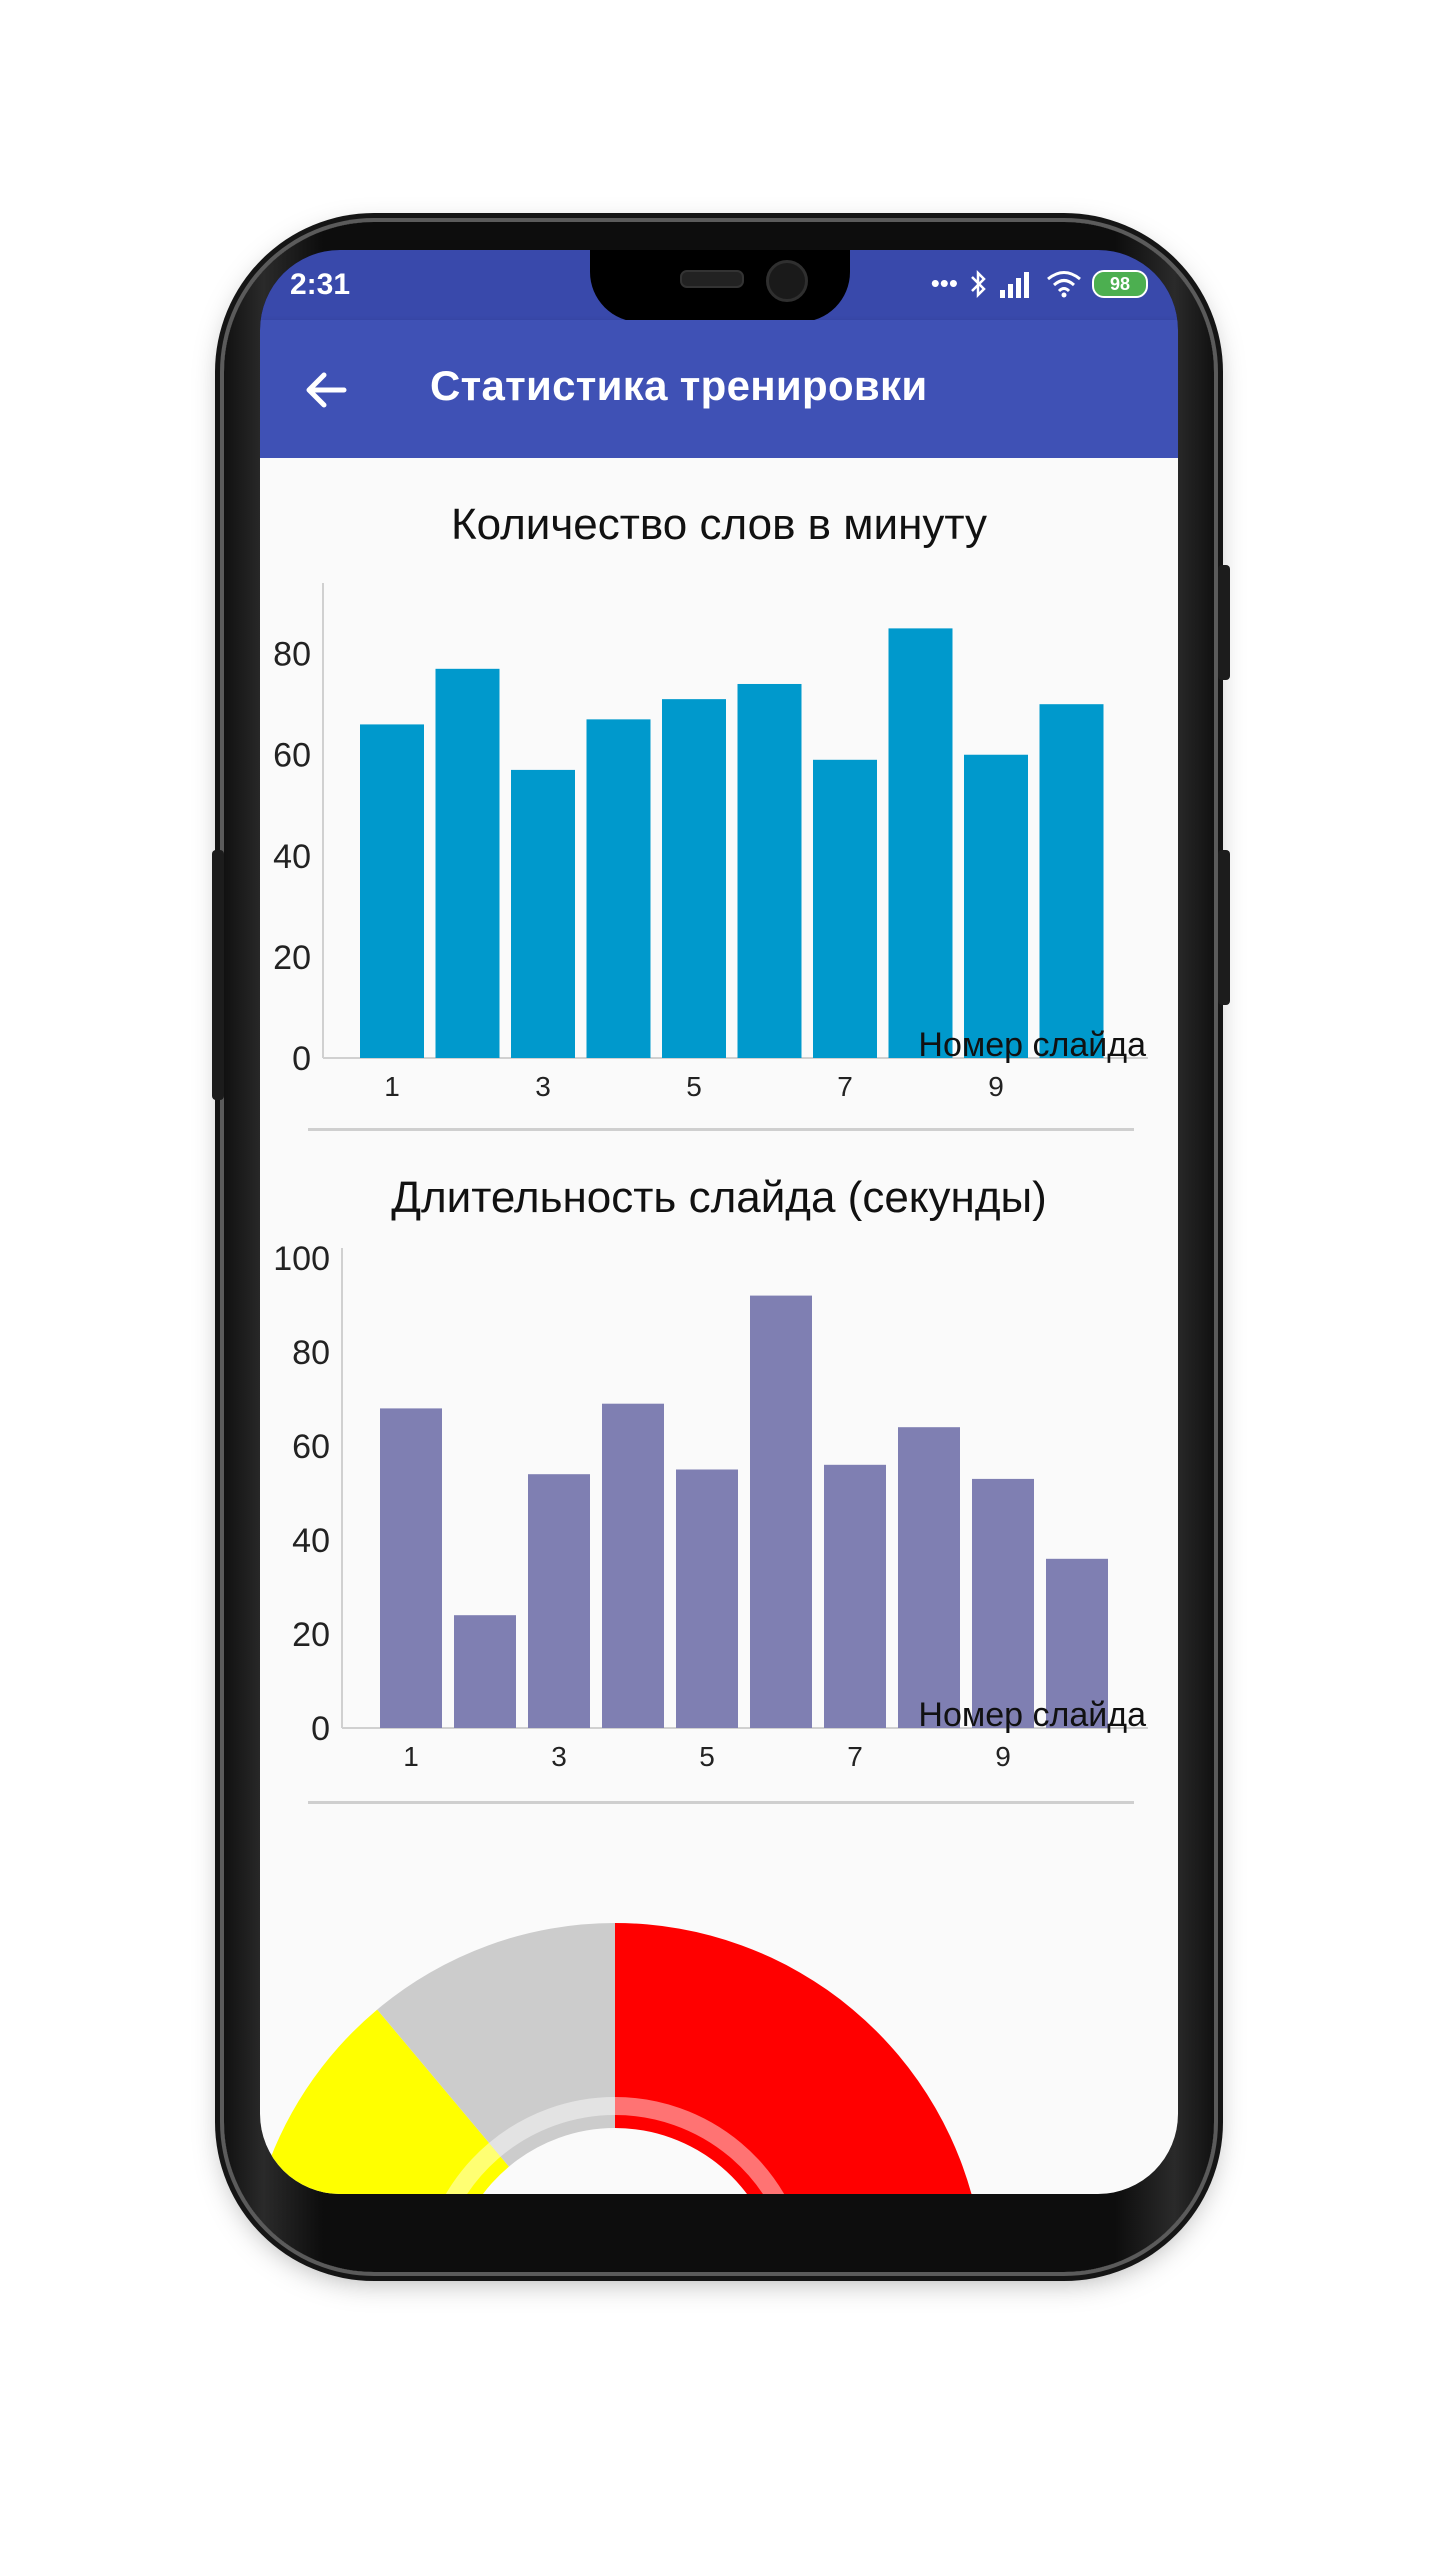 The height and width of the screenshot is (2560, 1440). I want to click on battery-icon: 98, so click(1120, 283).